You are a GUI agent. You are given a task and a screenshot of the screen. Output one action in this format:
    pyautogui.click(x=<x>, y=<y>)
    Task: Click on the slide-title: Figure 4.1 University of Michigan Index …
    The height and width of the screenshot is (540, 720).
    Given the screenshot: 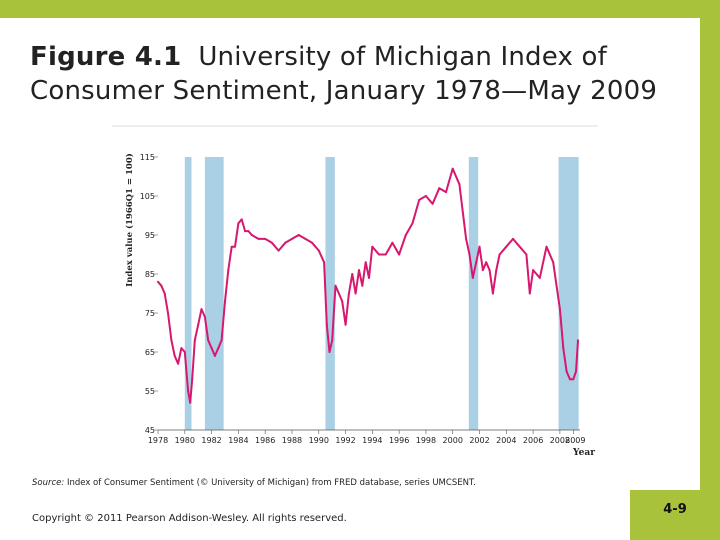 What is the action you would take?
    pyautogui.click(x=318, y=57)
    